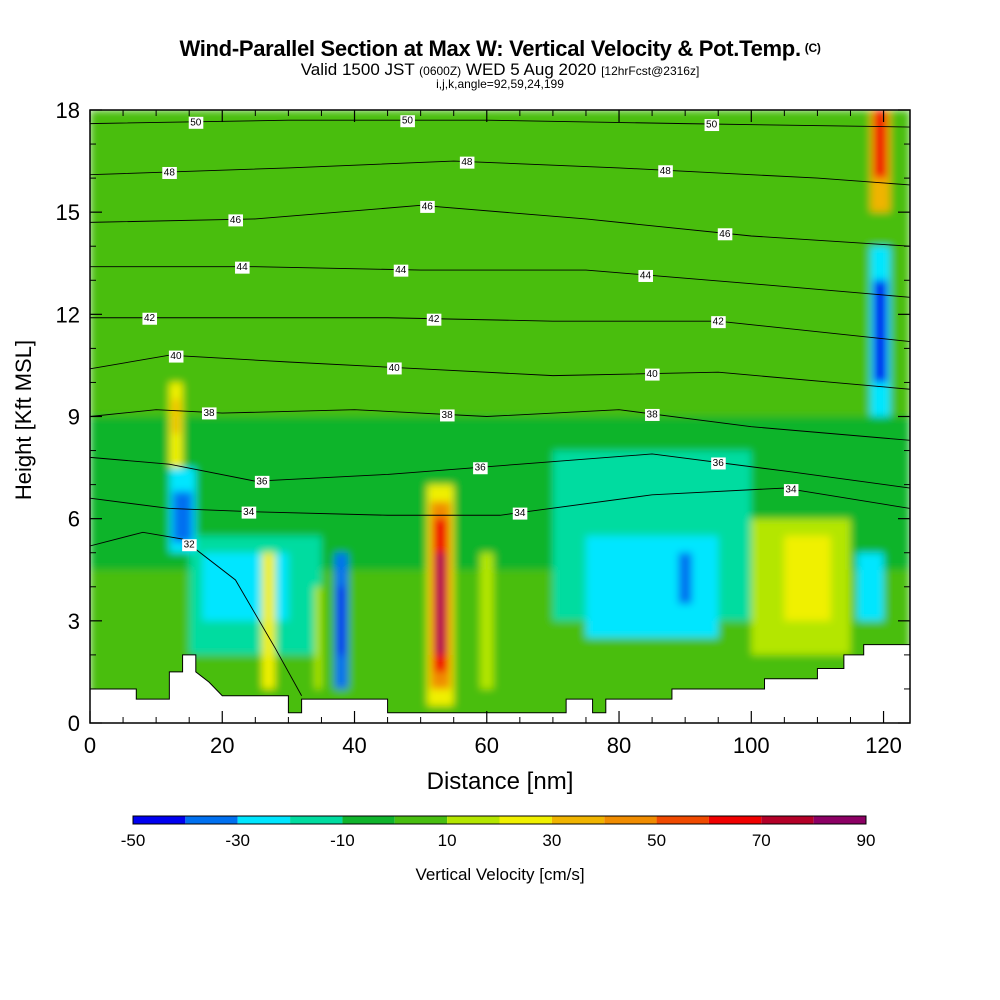 The image size is (1000, 1000). Describe the element at coordinates (133, 840) in the screenshot. I see `colorbar-tick-label: -50` at that location.